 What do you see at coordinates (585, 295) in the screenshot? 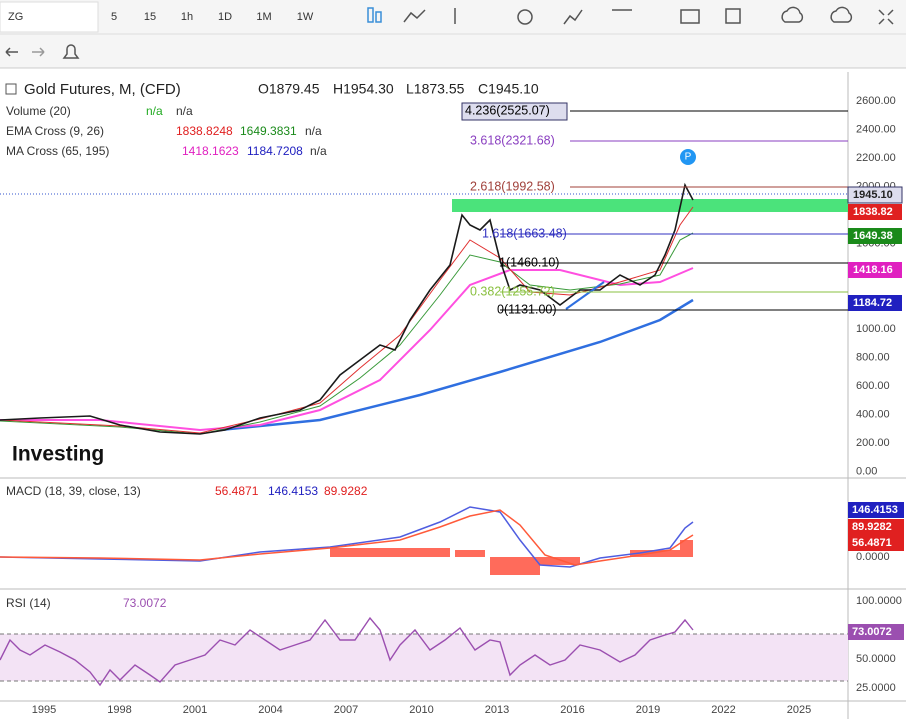
I see `fib-anchor` at bounding box center [585, 295].